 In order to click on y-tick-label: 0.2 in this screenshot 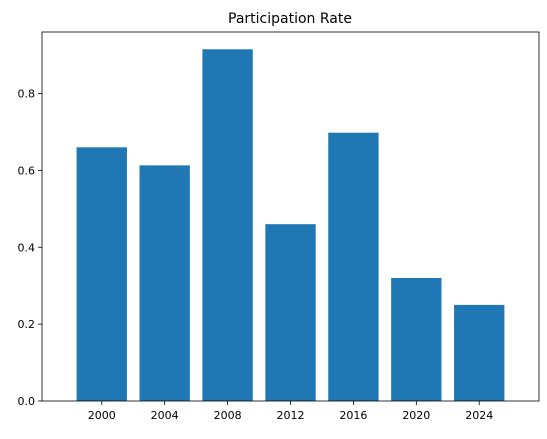, I will do `click(27, 324)`.